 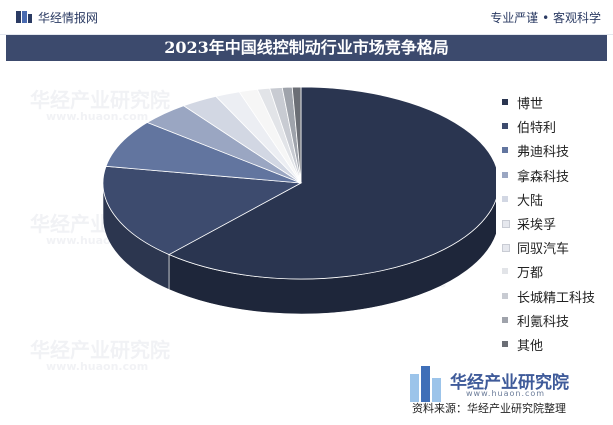 What do you see at coordinates (509, 383) in the screenshot?
I see `footer-brand: 华经产业研究院` at bounding box center [509, 383].